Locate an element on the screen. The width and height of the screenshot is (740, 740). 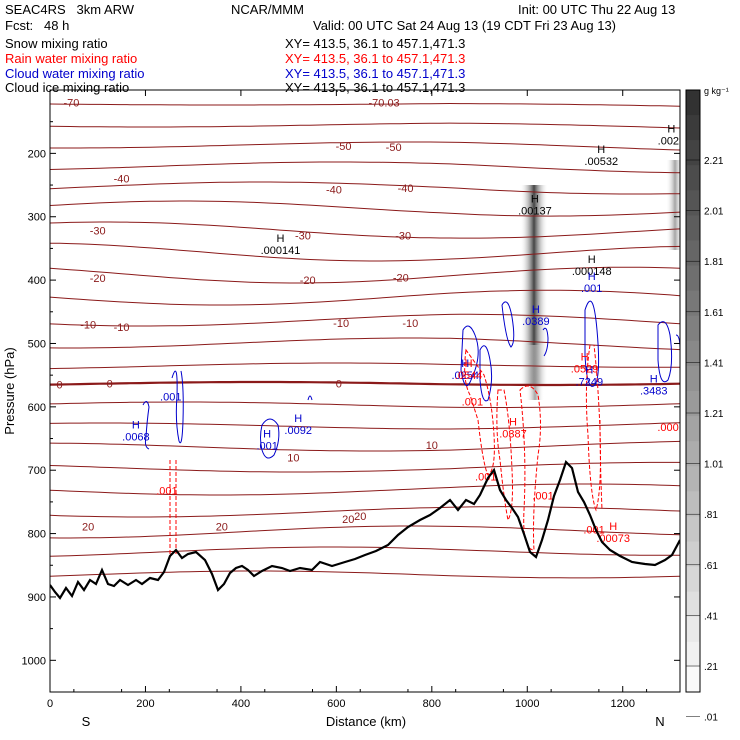
y-tick-label: 900 is located at coordinates (37, 598).